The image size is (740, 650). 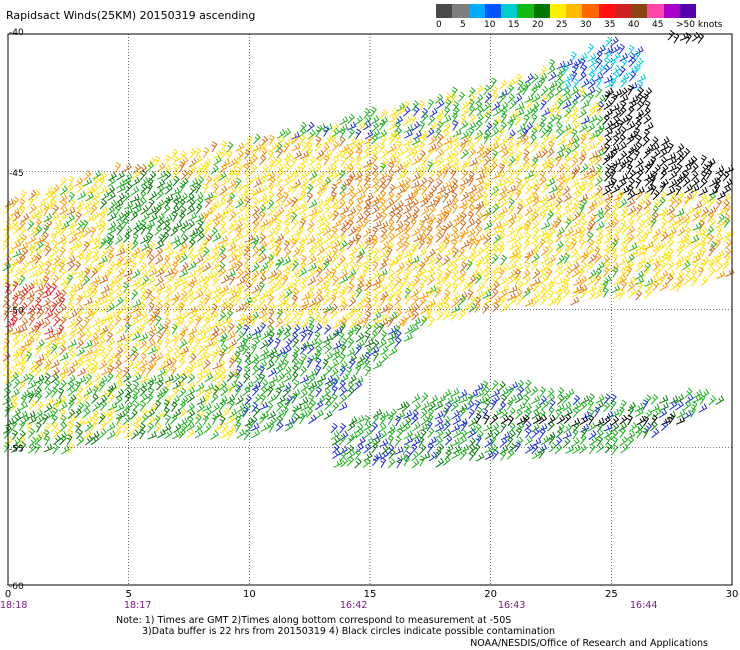 What do you see at coordinates (538, 25) in the screenshot?
I see `scale-label: 20` at bounding box center [538, 25].